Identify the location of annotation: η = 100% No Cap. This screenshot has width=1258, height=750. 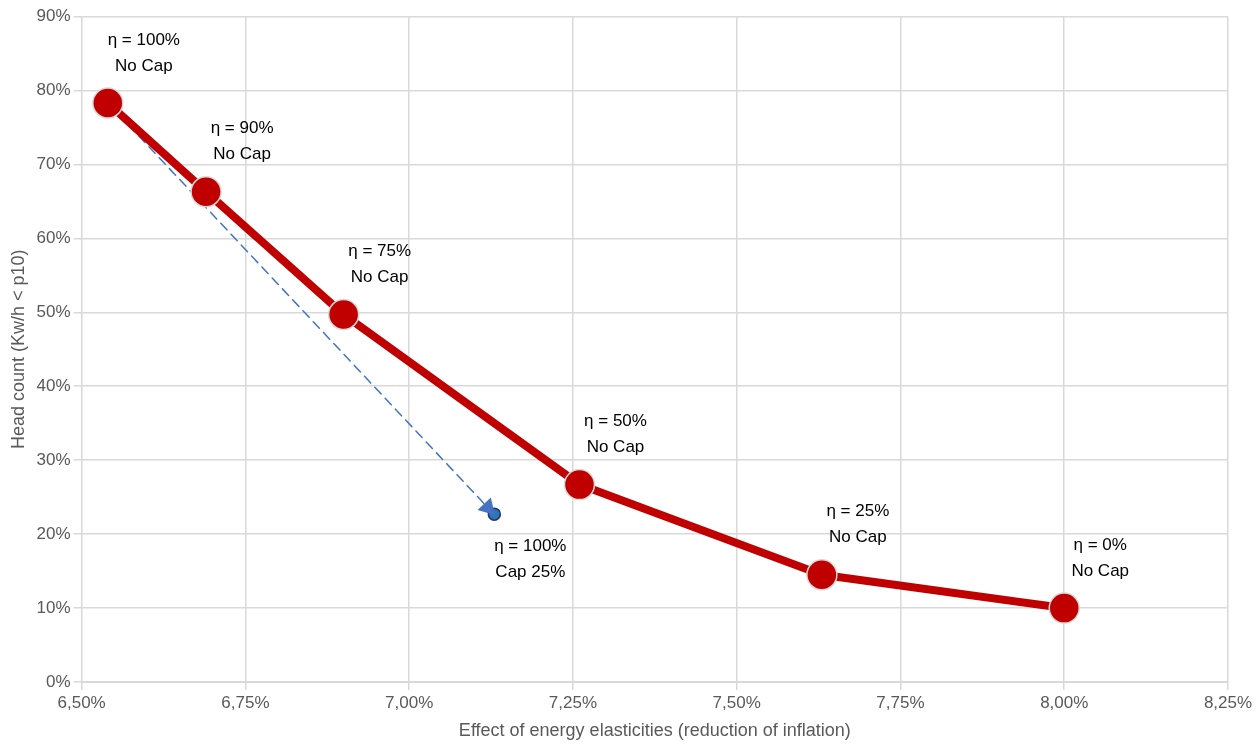
(143, 52).